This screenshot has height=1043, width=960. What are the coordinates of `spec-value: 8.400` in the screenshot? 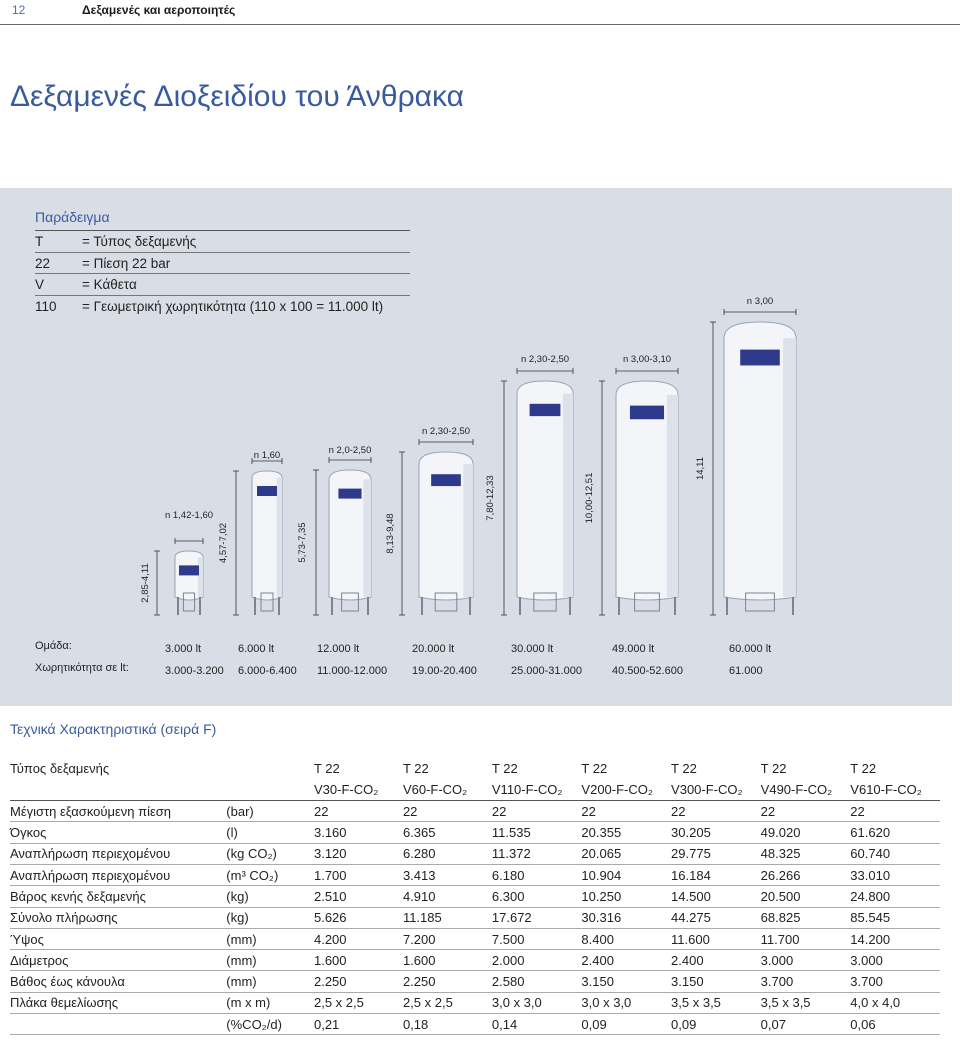 It's located at (626, 939).